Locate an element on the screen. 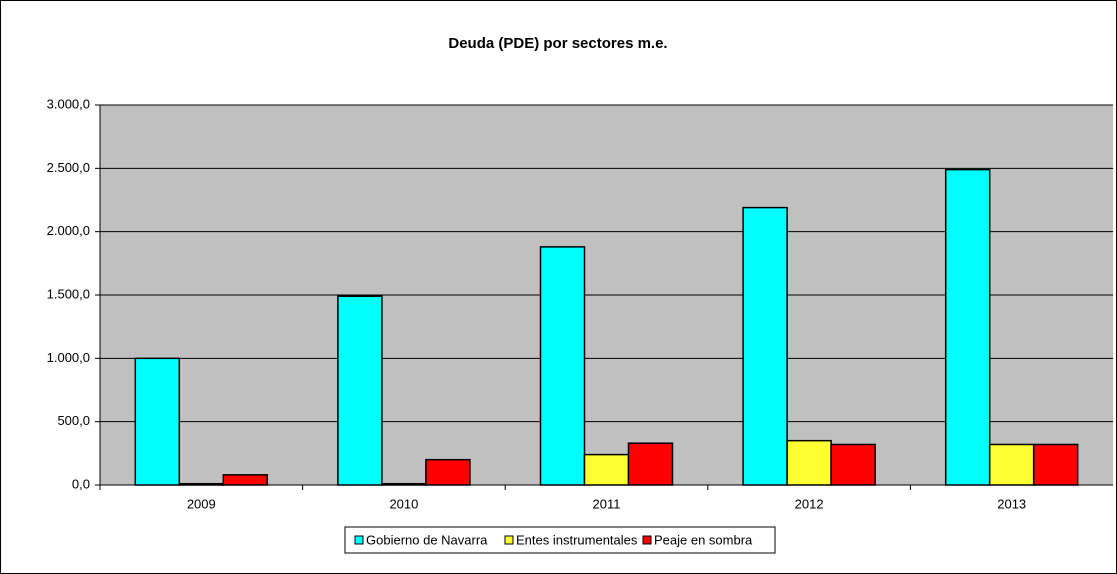  x-tick-label: 2011 is located at coordinates (607, 503).